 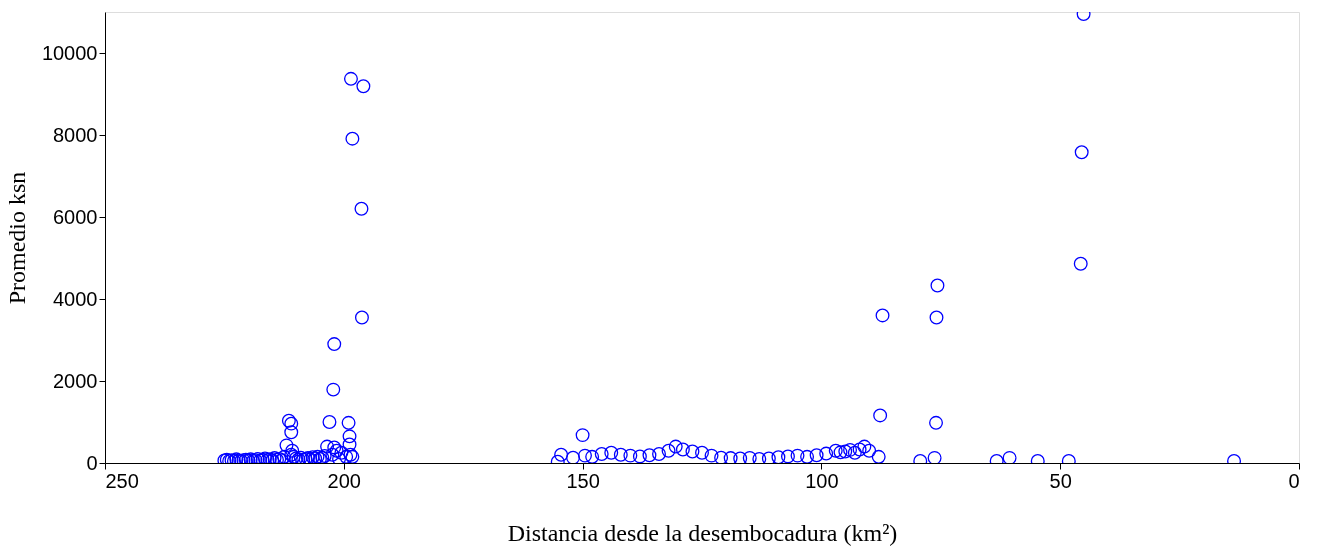 I want to click on y-tick-label: 2000, so click(x=75, y=380).